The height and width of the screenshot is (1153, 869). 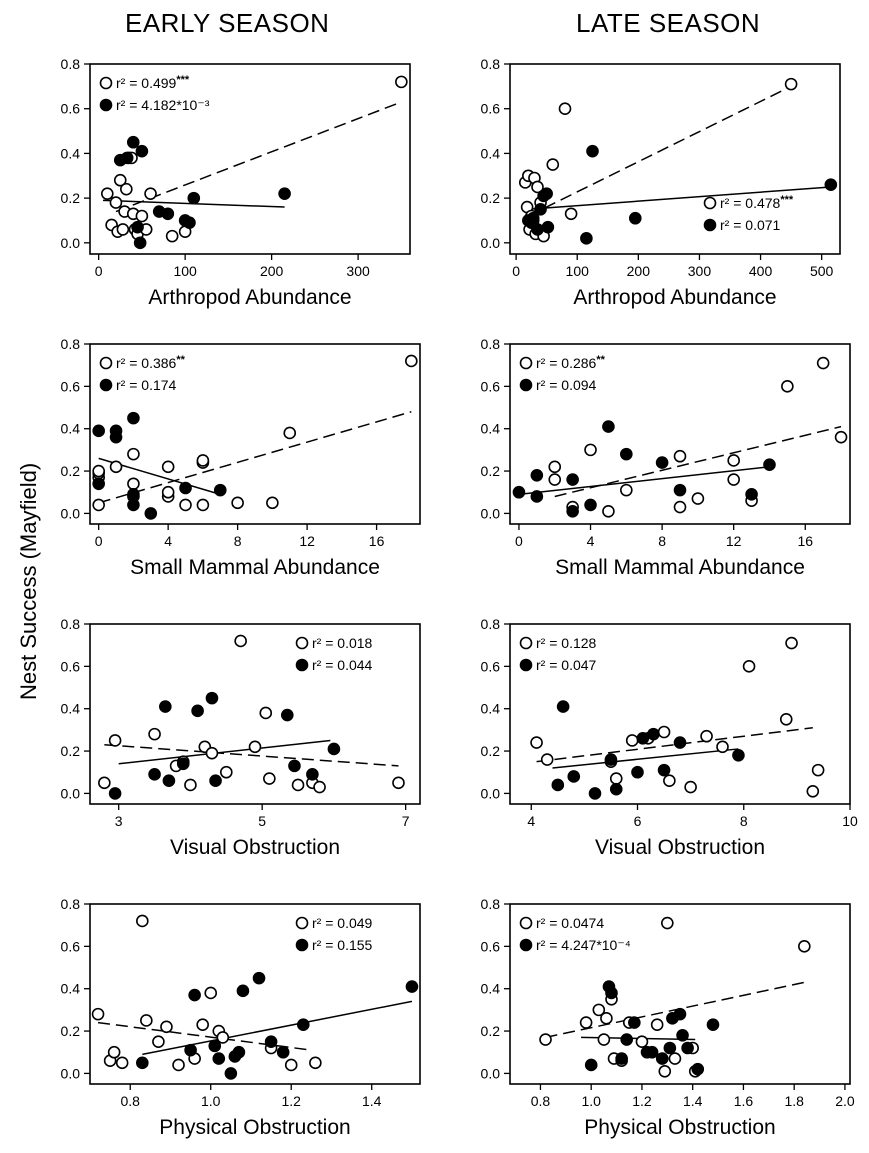 What do you see at coordinates (566, 385) in the screenshot?
I see `legend-stat: r² = 0.094` at bounding box center [566, 385].